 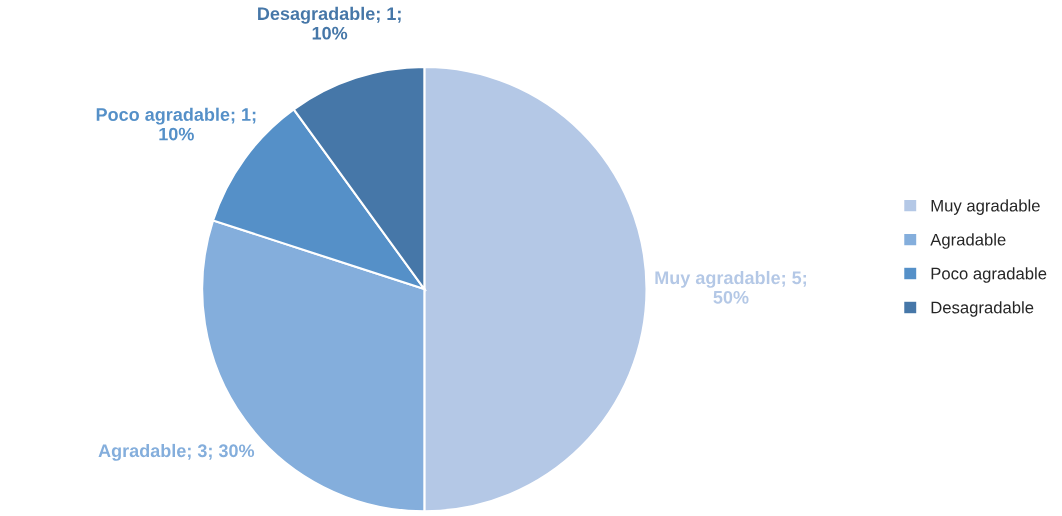 What do you see at coordinates (329, 23) in the screenshot?
I see `data-label: Desagradable; 1; 10%` at bounding box center [329, 23].